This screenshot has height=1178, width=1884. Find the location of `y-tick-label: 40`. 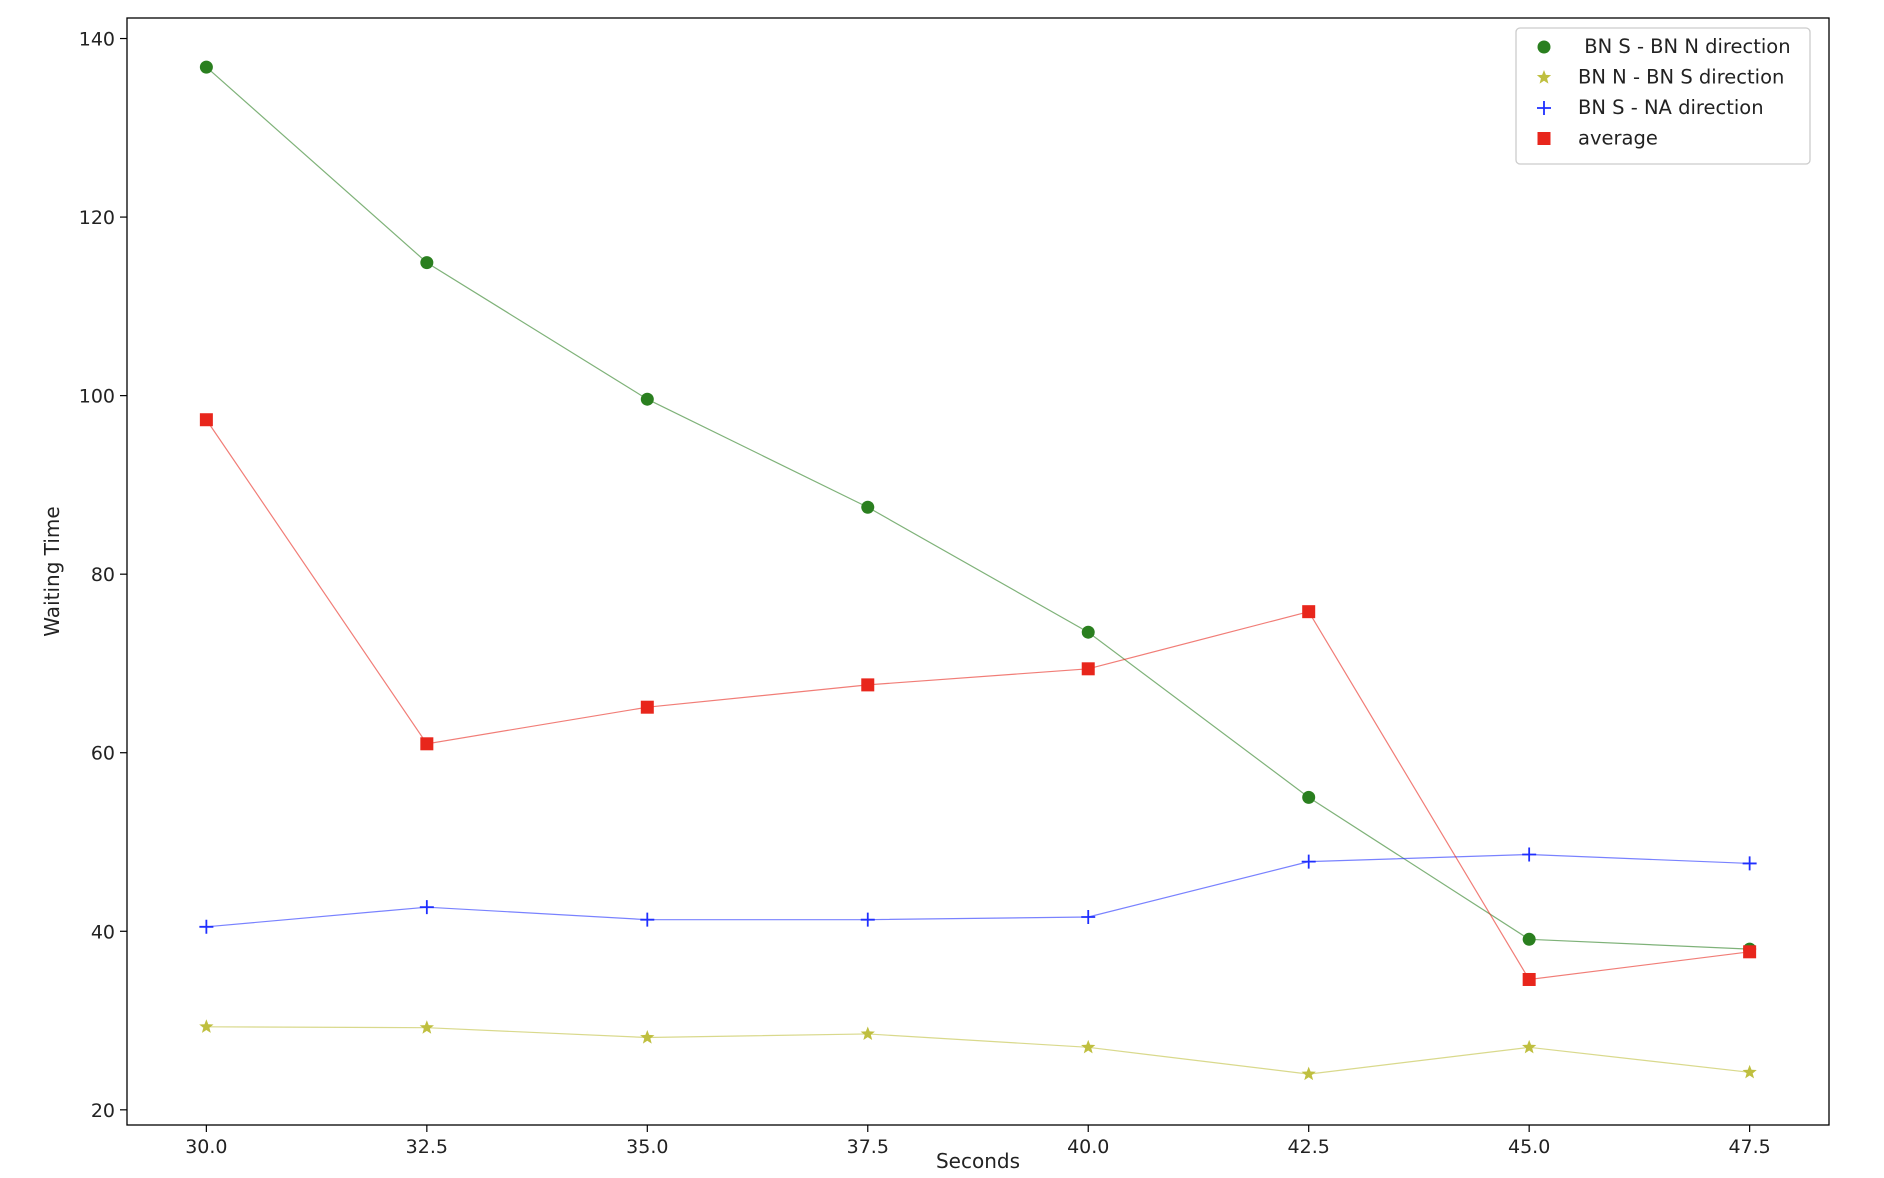

y-tick-label: 40 is located at coordinates (103, 932).